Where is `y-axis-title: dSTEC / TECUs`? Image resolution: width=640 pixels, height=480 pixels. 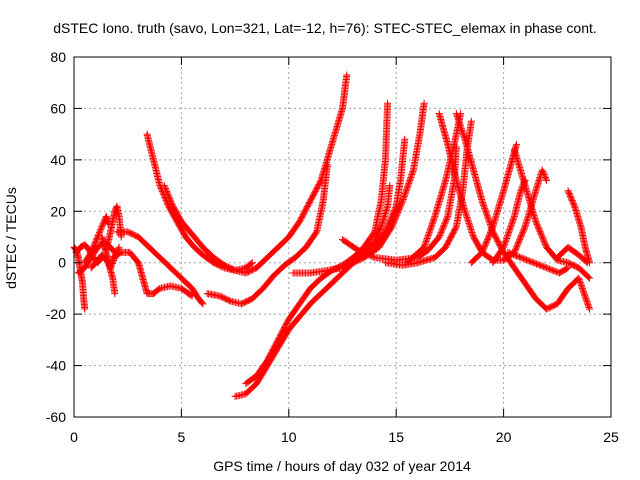 y-axis-title: dSTEC / TECUs is located at coordinates (11, 238).